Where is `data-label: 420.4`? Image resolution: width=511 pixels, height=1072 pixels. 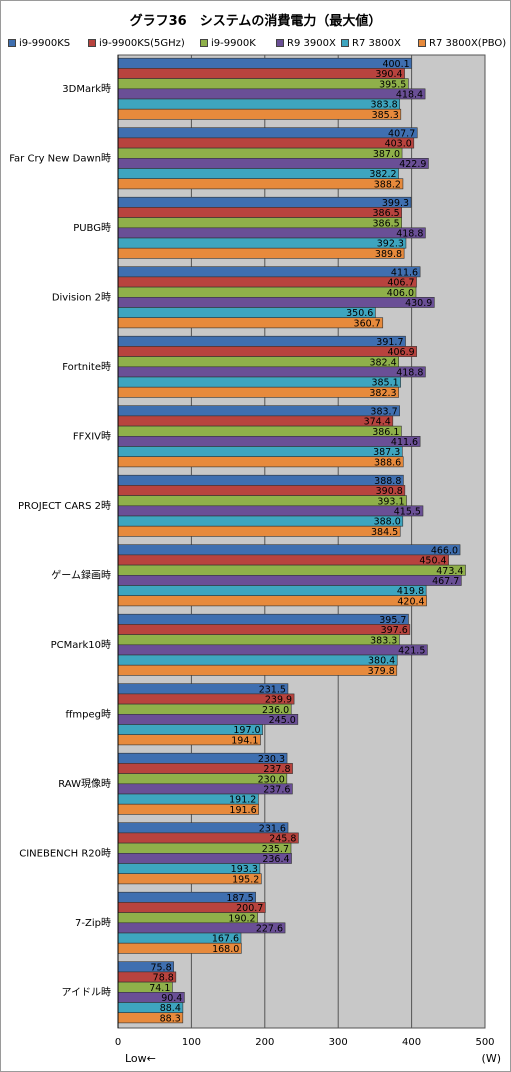
data-label: 420.4 is located at coordinates (410, 601).